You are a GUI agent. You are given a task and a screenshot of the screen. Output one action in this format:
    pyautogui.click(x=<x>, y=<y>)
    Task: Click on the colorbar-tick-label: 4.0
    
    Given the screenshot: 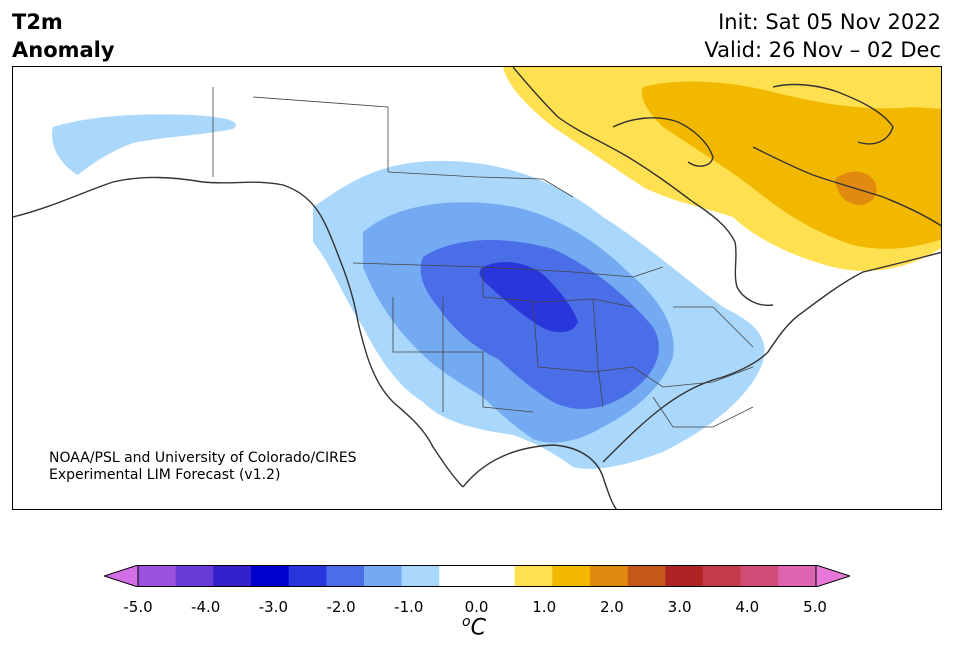 What is the action you would take?
    pyautogui.click(x=747, y=607)
    